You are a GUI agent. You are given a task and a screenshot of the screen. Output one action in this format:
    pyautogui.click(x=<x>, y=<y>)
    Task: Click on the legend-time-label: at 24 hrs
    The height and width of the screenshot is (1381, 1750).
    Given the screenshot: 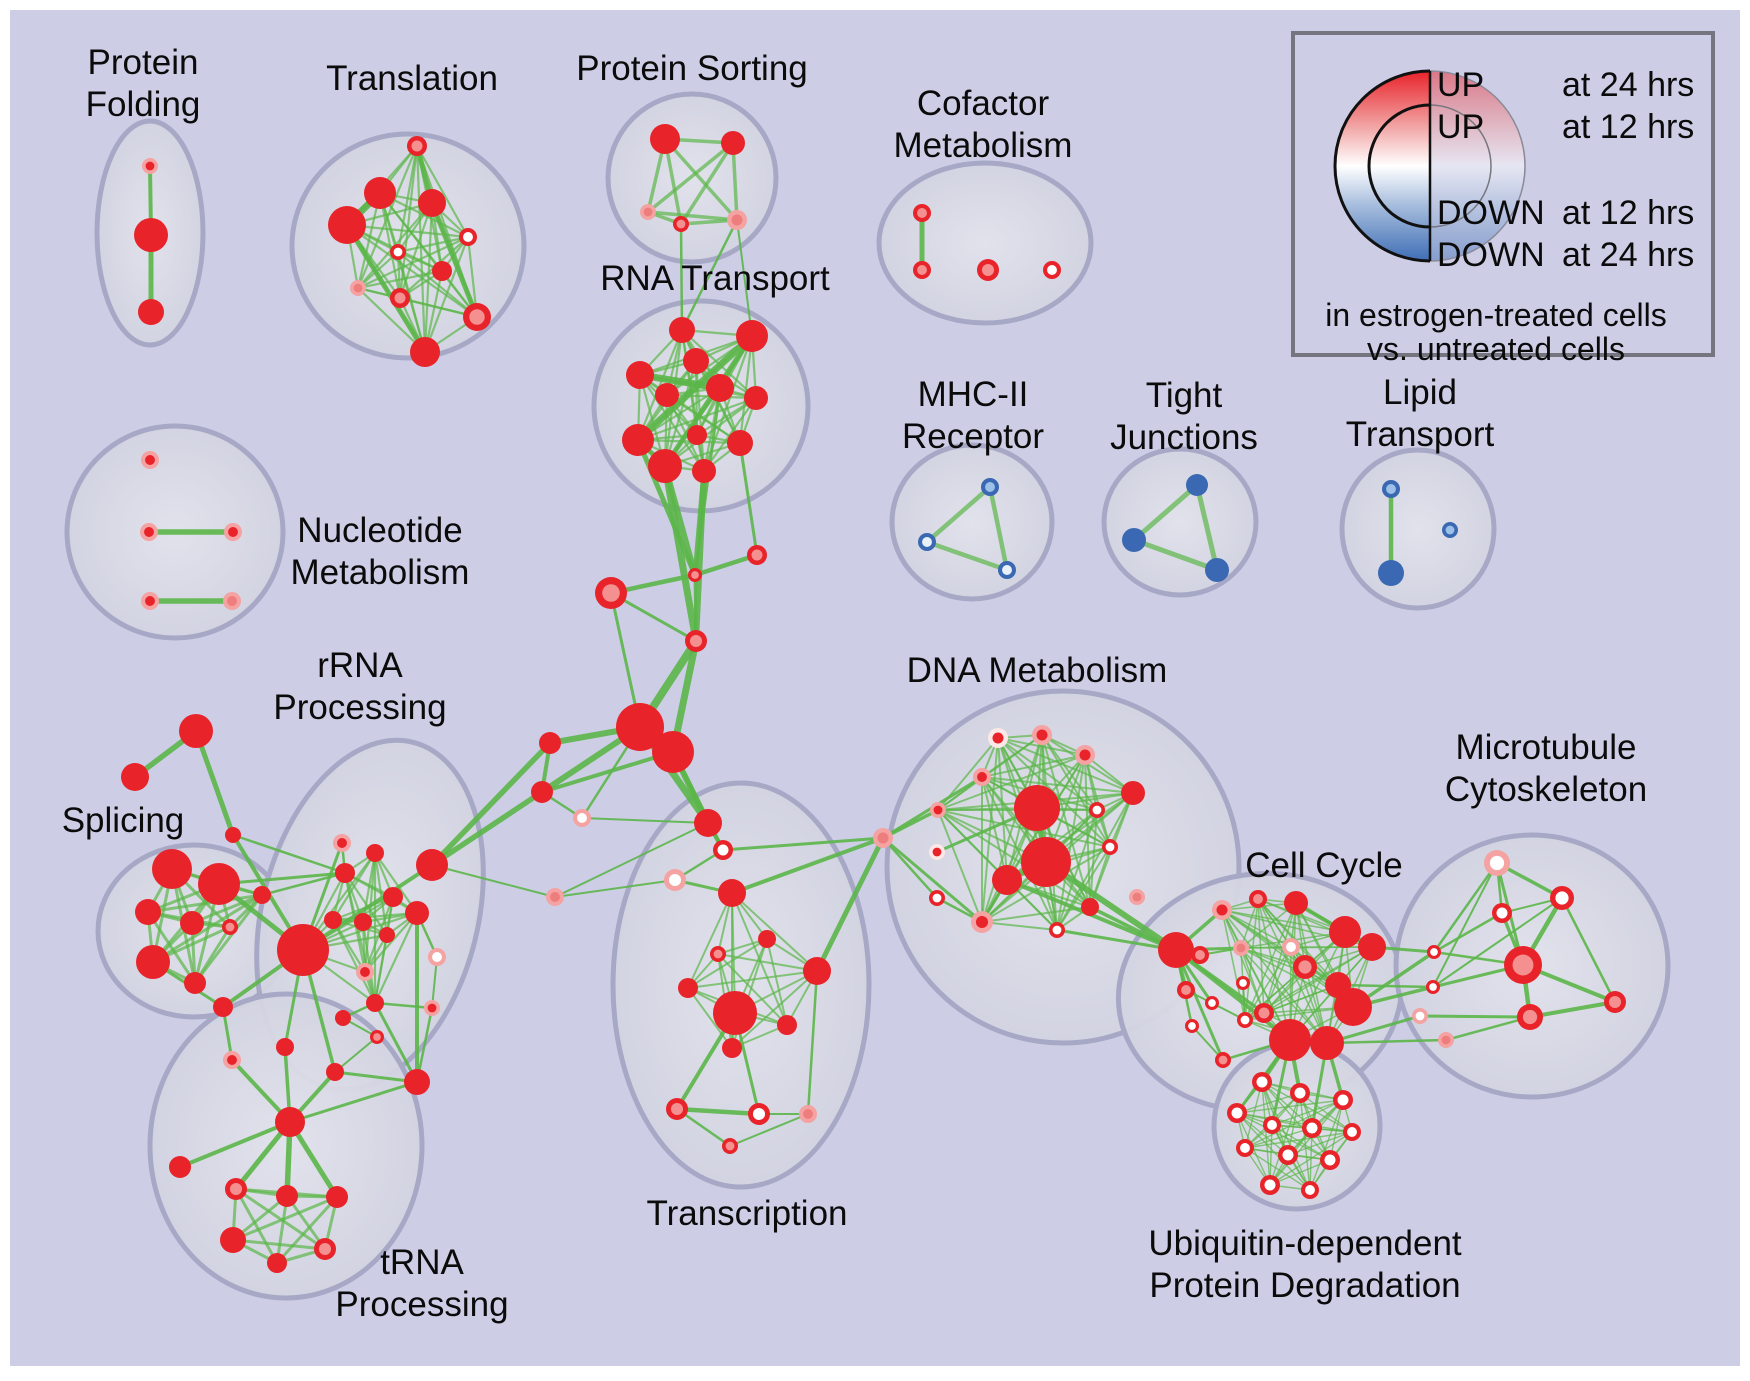 What is the action you would take?
    pyautogui.click(x=1628, y=255)
    